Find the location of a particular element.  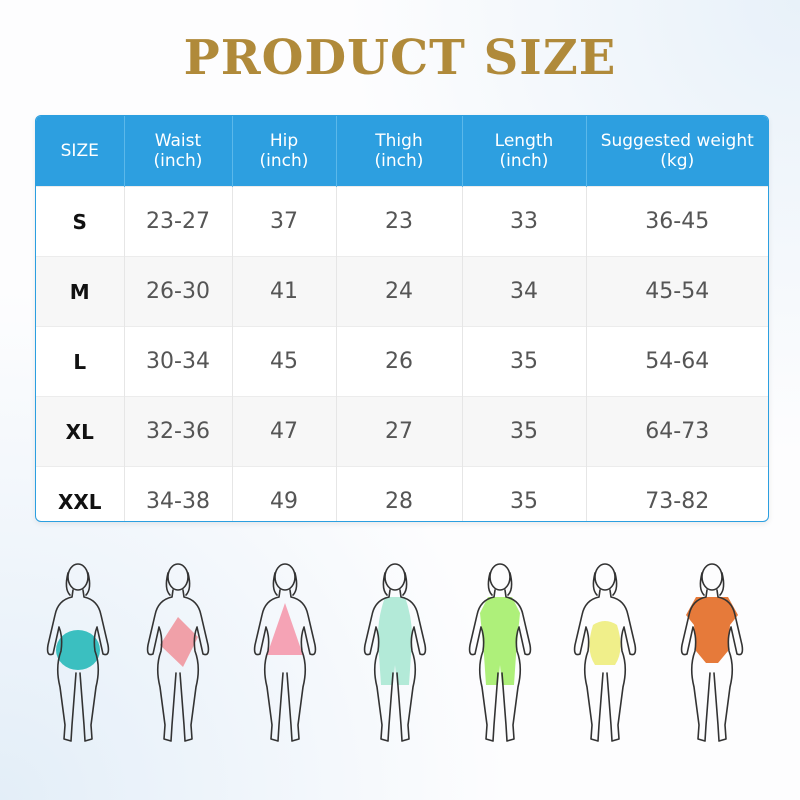

value-cell: 47 is located at coordinates (284, 431).